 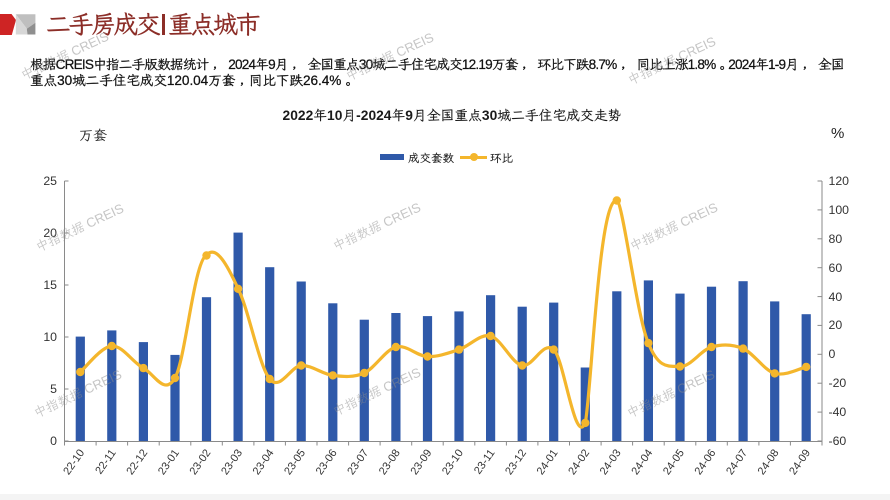 What do you see at coordinates (295, 462) in the screenshot?
I see `svg-text: 23-05` at bounding box center [295, 462].